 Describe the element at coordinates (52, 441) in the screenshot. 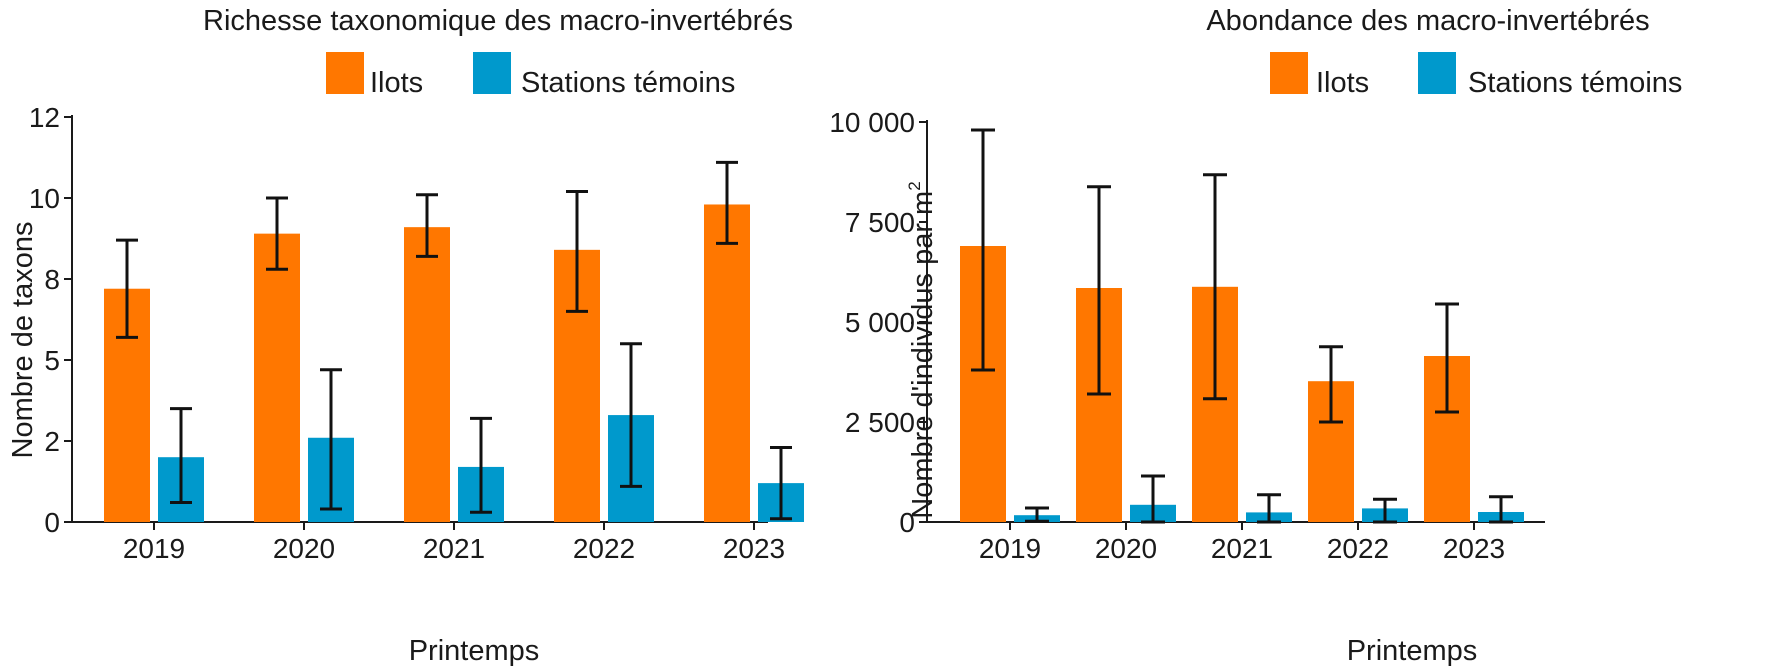

I see `richness-y-tick-label: 2` at that location.